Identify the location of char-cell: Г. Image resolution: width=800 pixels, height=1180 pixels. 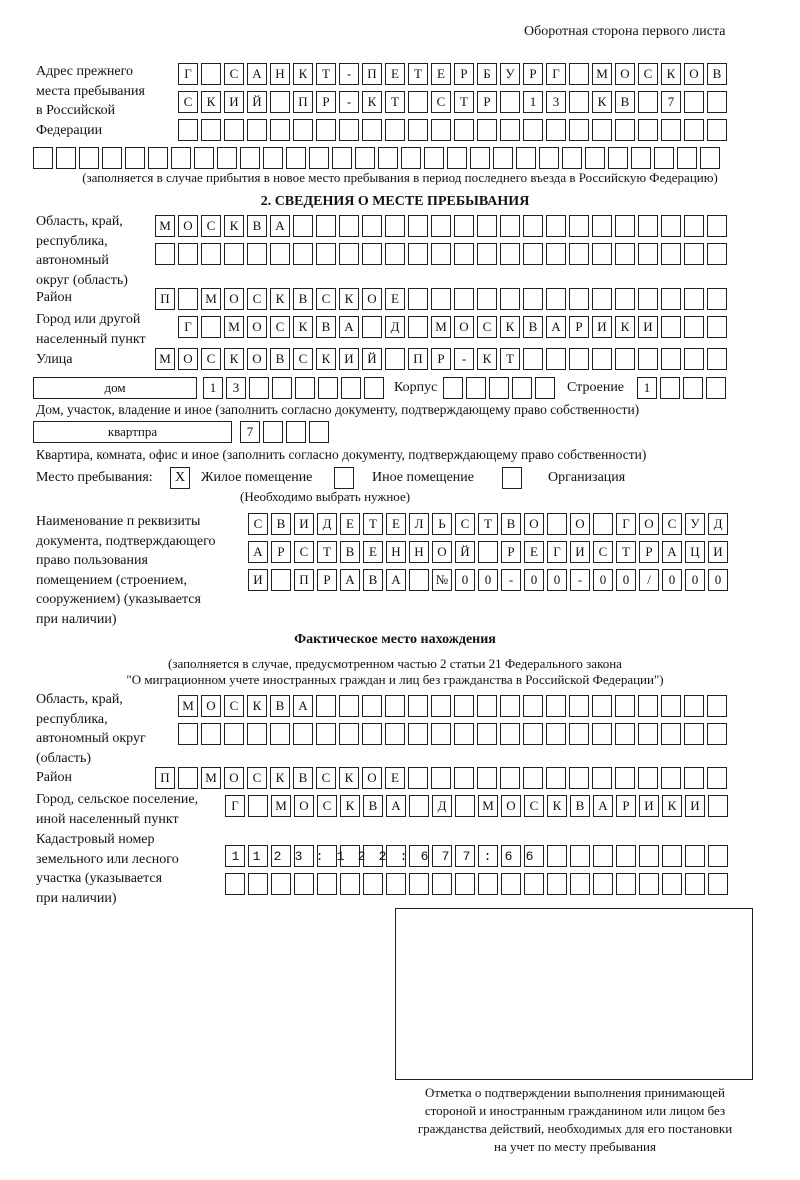
(556, 74).